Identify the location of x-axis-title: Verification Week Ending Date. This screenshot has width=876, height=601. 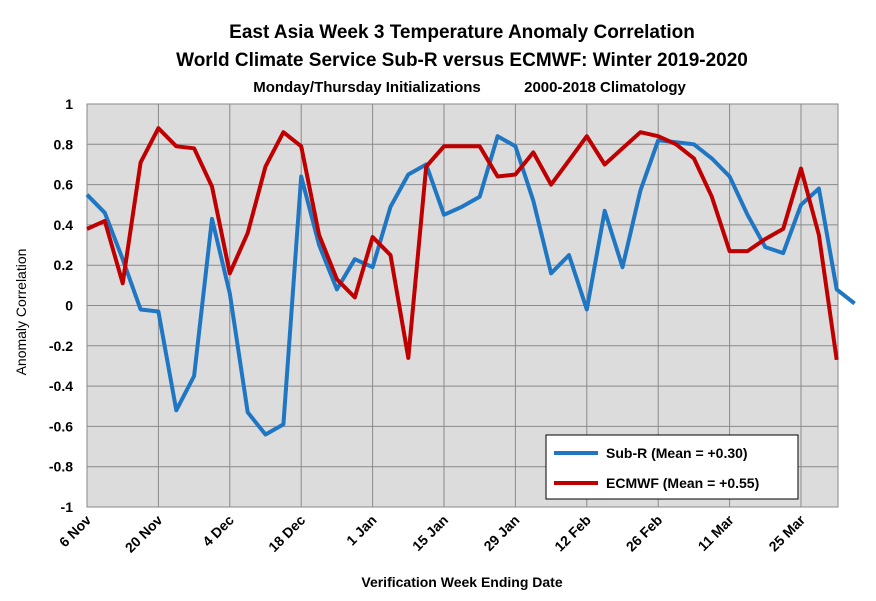
(461, 582).